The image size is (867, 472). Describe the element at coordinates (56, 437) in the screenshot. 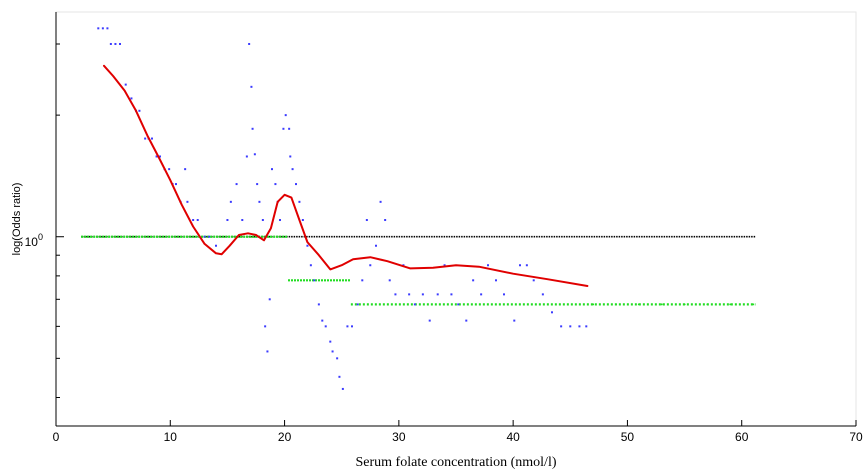

I see `x-tick-label: 0` at that location.